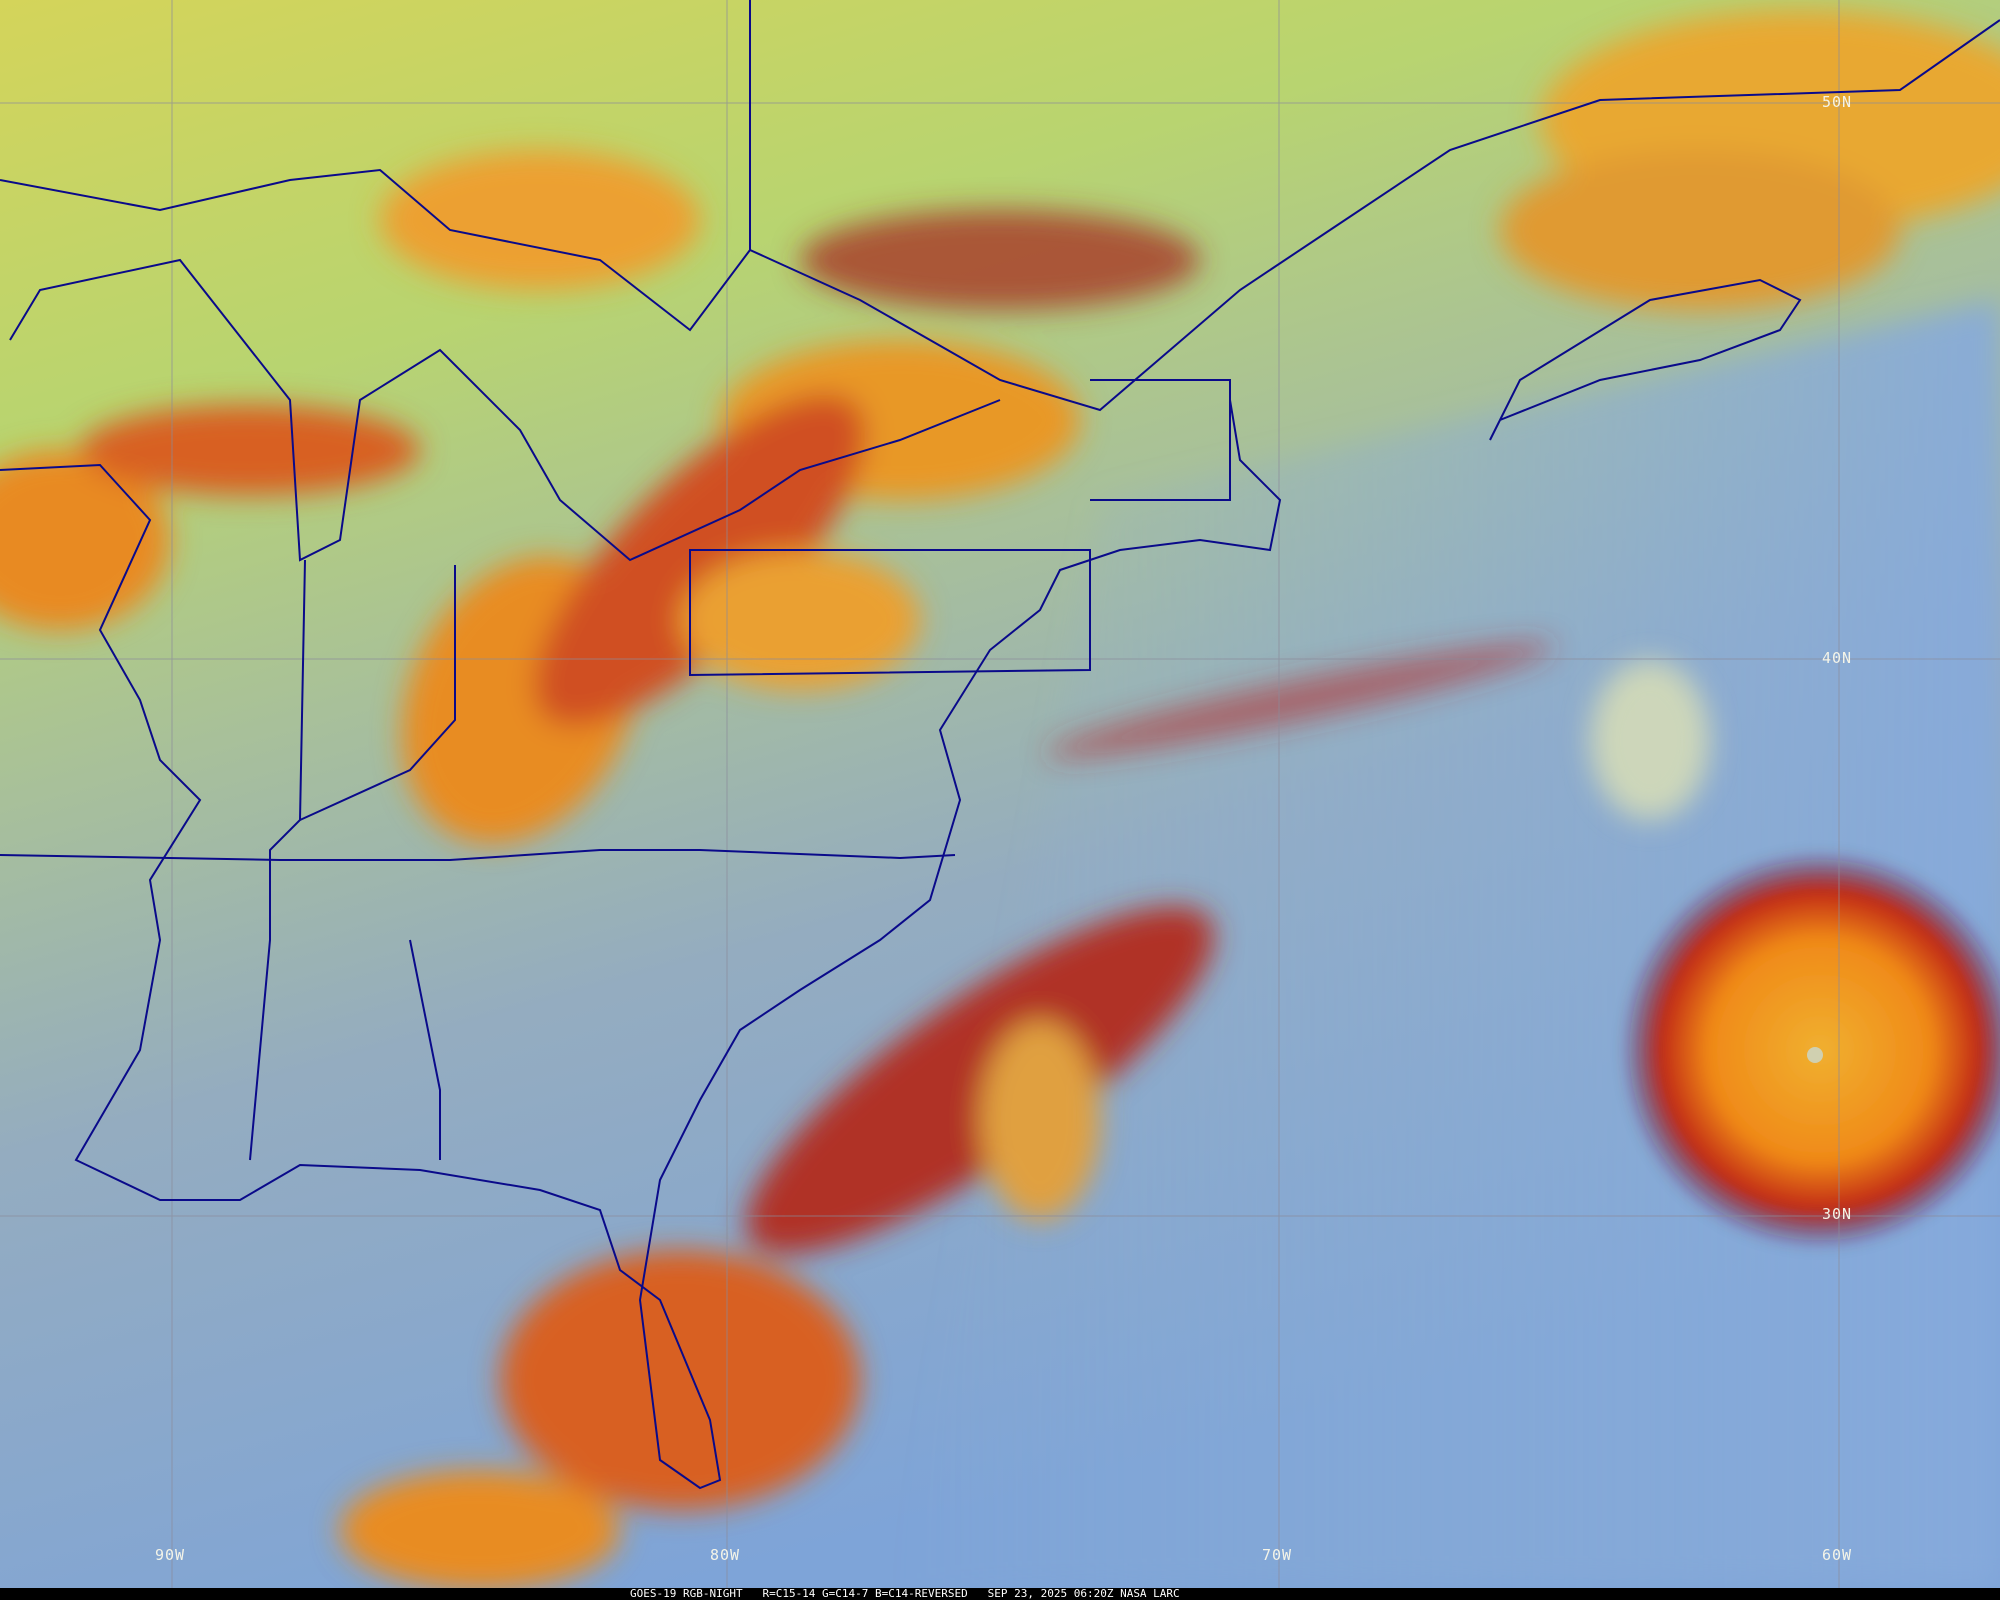  What do you see at coordinates (1837, 1555) in the screenshot?
I see `lon-label-60w: 60W` at bounding box center [1837, 1555].